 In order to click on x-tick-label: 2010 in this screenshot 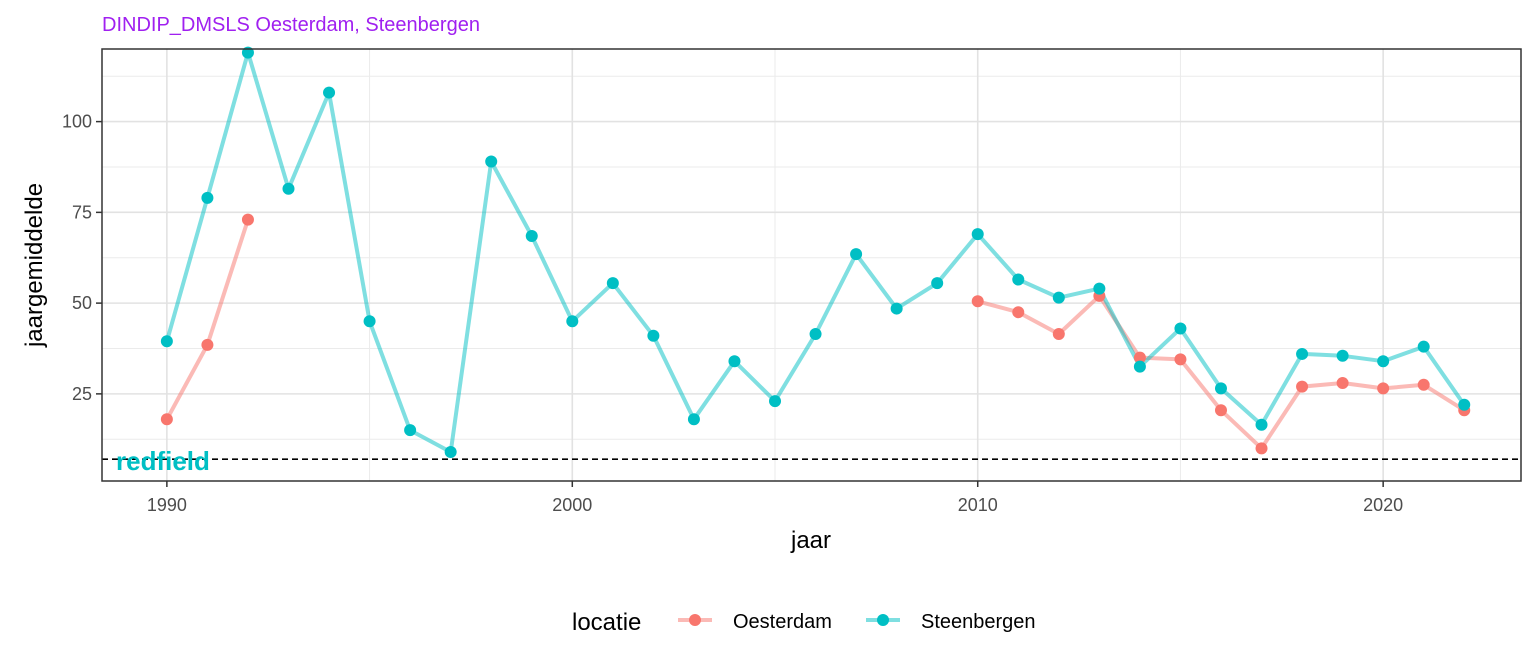, I will do `click(978, 505)`.